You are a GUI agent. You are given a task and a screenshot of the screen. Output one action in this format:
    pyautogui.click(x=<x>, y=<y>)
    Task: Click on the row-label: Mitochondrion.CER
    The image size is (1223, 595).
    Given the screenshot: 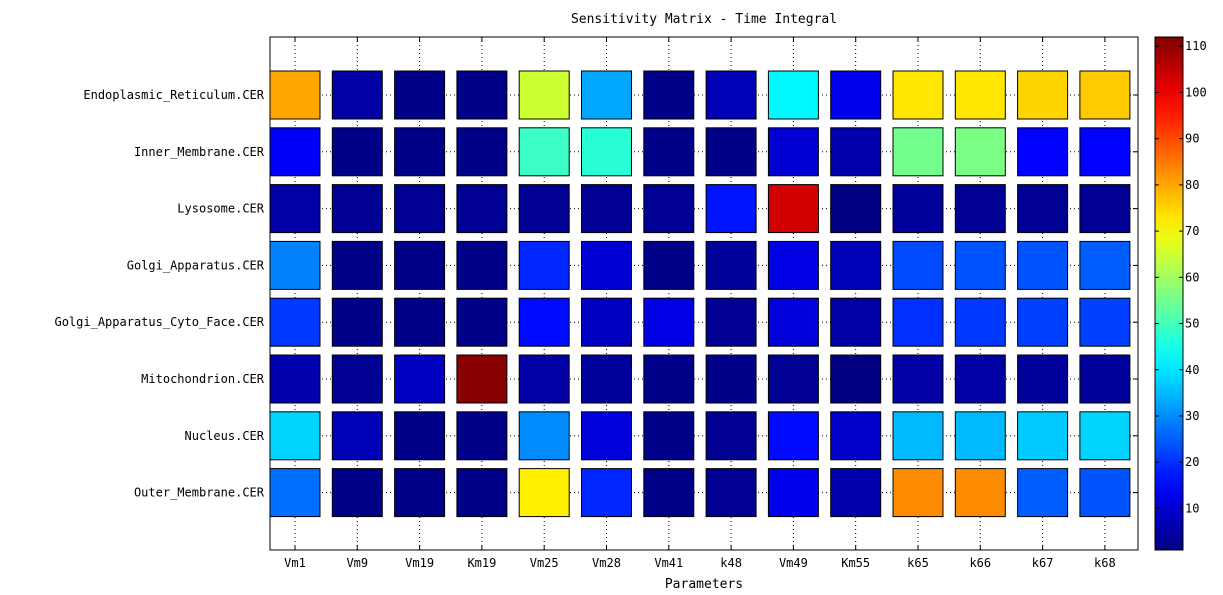 What is the action you would take?
    pyautogui.click(x=203, y=379)
    